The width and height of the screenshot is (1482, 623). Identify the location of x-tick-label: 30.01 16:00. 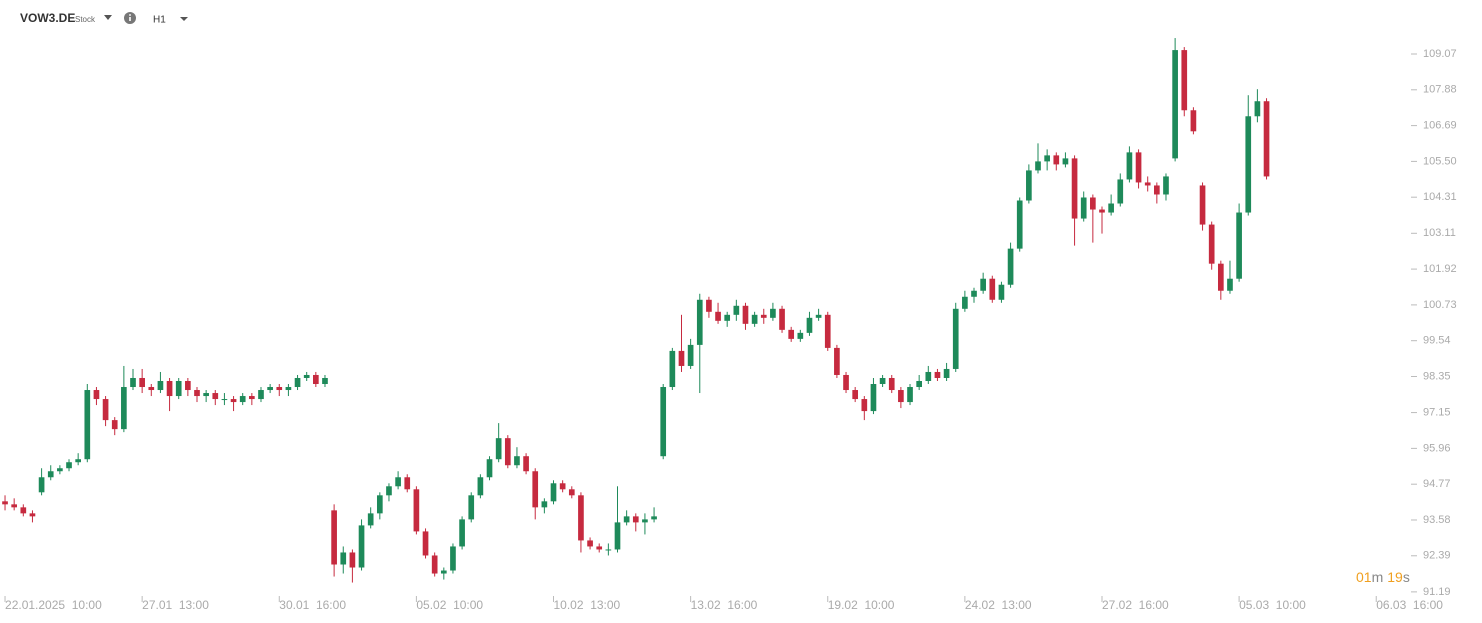
(312, 605).